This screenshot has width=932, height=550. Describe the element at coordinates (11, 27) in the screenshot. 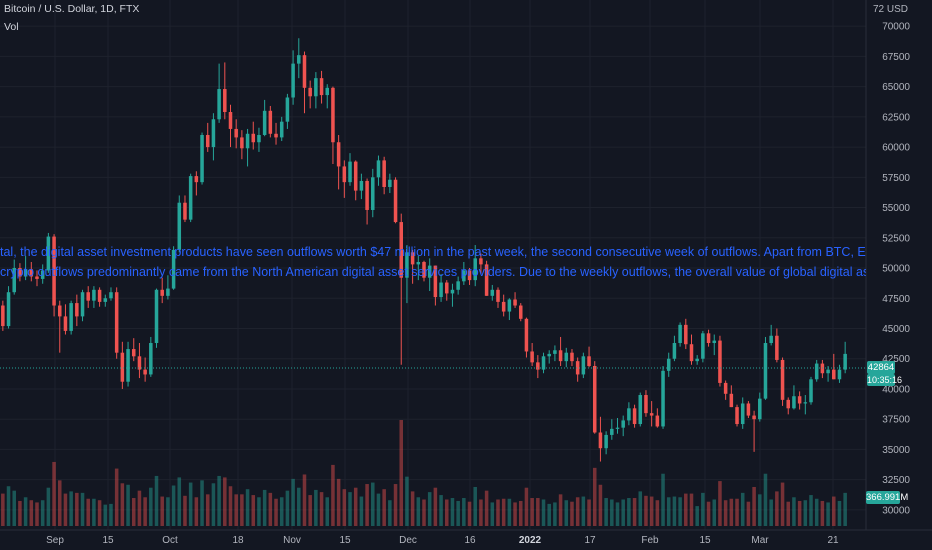

I see `volume-indicator-label: Vol` at that location.